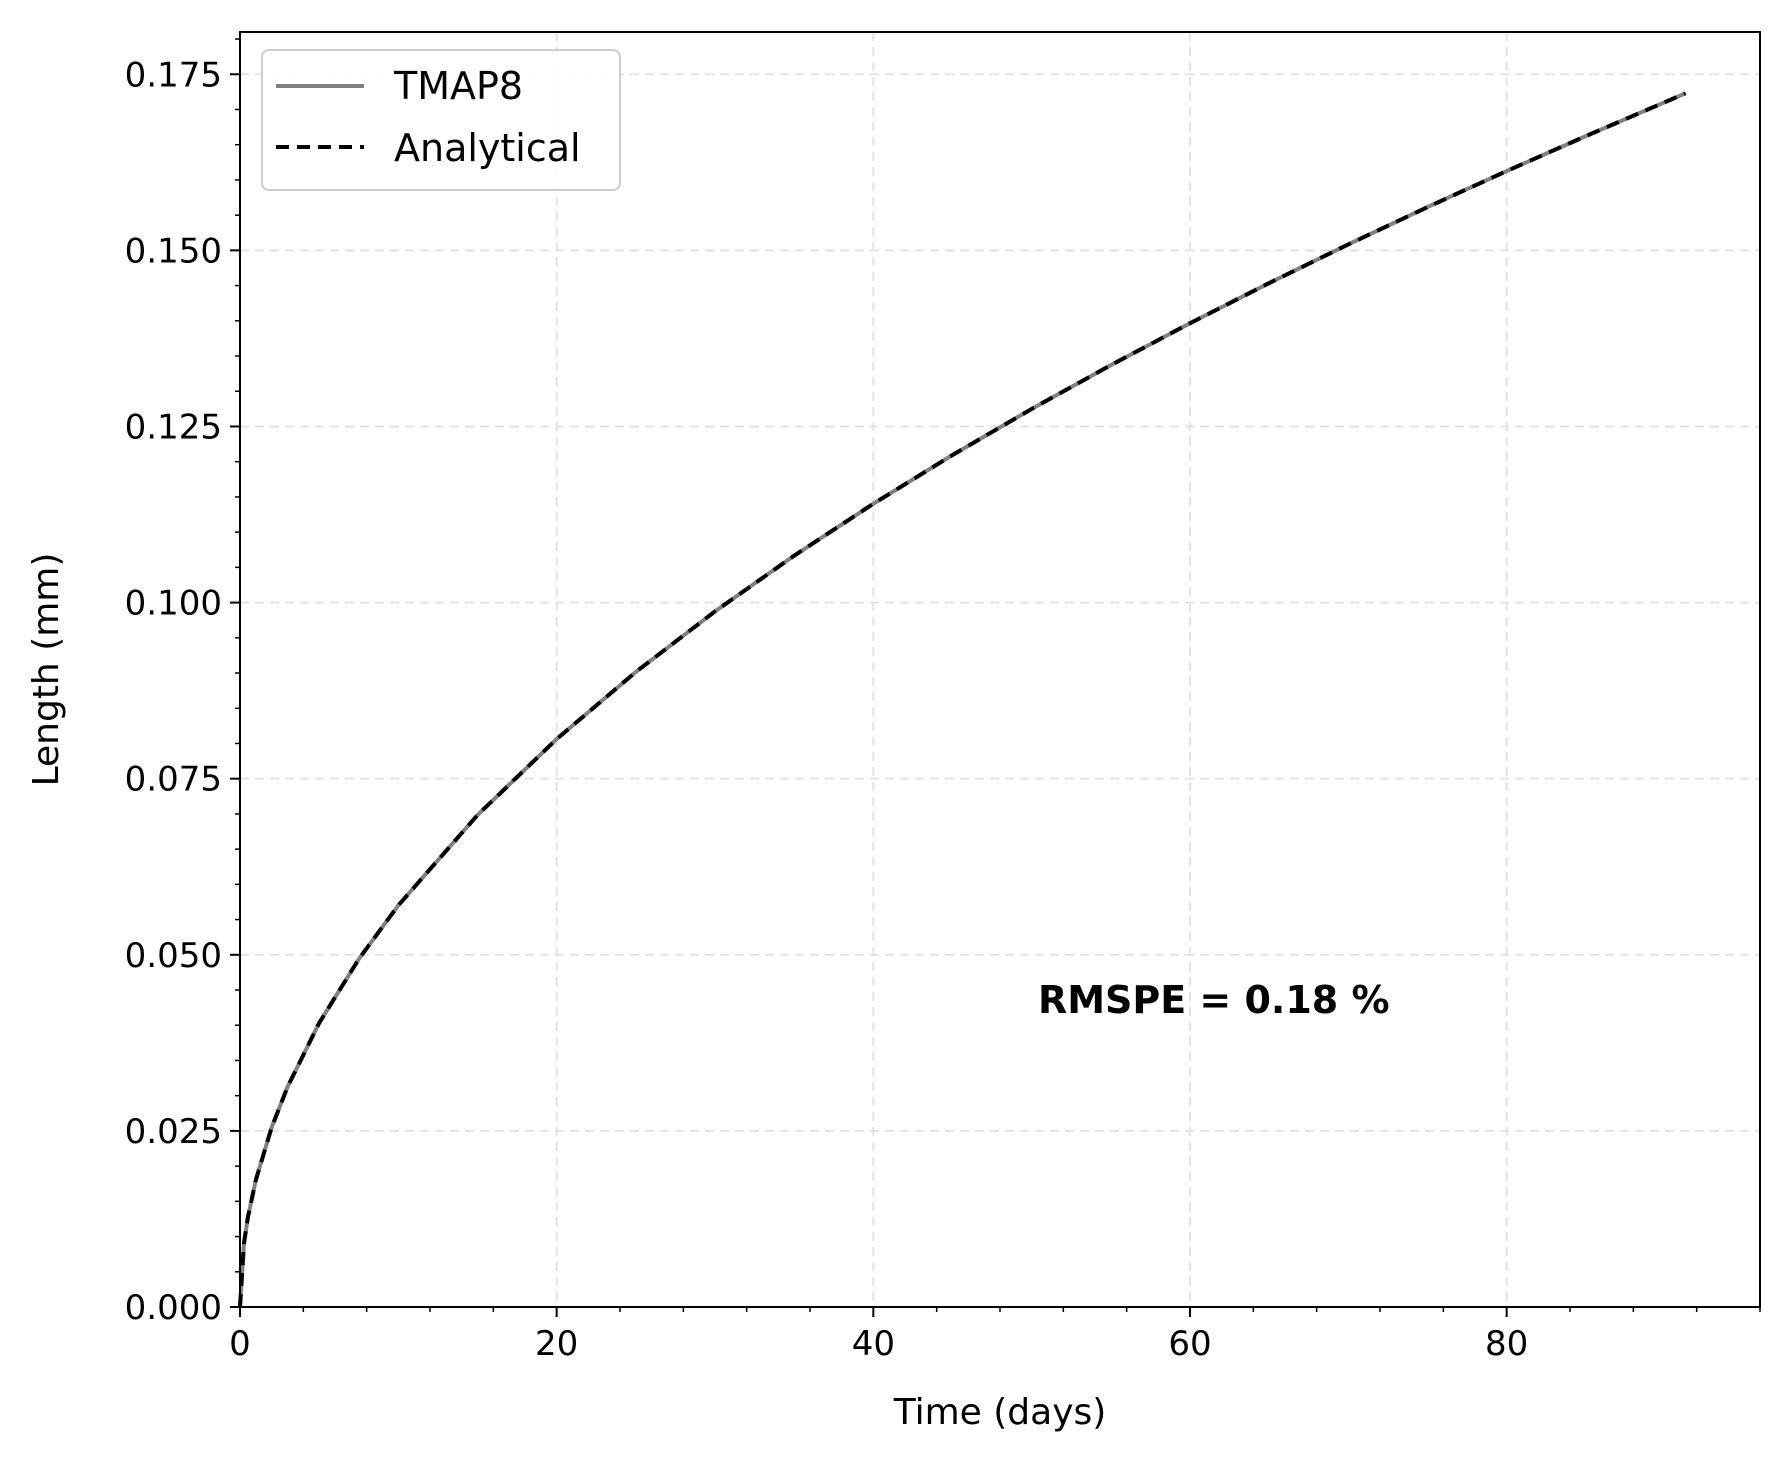 This screenshot has width=1780, height=1460. What do you see at coordinates (1214, 1000) in the screenshot?
I see `rmspe-annotation: RMSPE = 0.18 %` at bounding box center [1214, 1000].